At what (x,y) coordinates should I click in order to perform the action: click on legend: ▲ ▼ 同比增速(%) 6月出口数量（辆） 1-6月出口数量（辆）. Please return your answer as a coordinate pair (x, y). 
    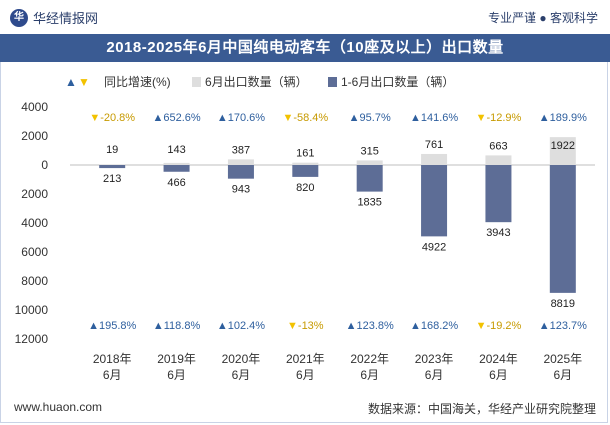
    Looking at the image, I should click on (259, 81).